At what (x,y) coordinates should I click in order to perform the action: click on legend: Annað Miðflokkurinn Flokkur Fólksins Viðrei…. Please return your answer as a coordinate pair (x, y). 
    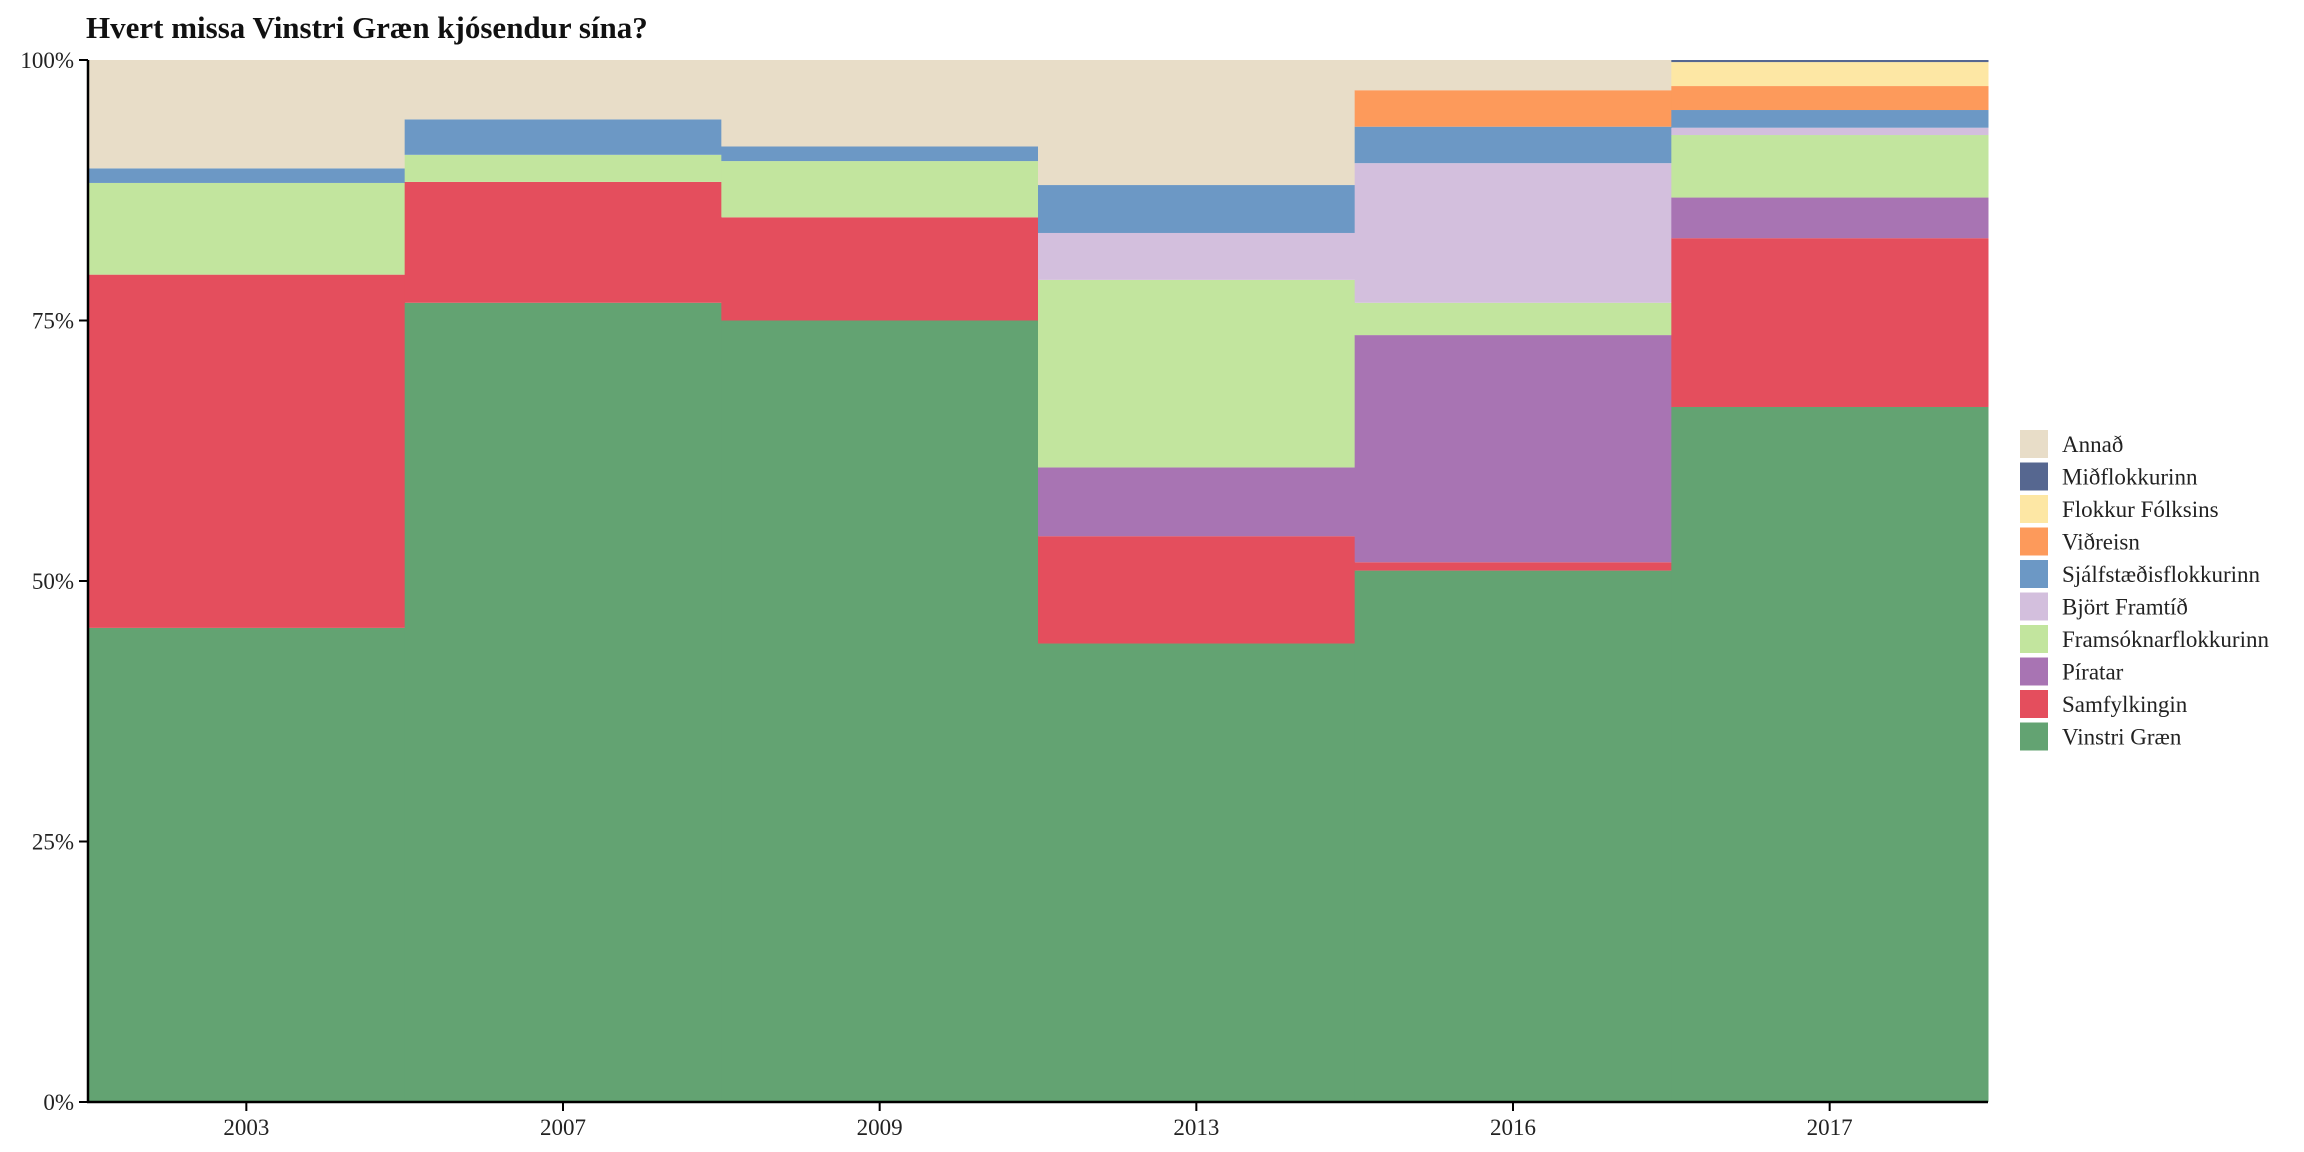
    Looking at the image, I should click on (2144, 590).